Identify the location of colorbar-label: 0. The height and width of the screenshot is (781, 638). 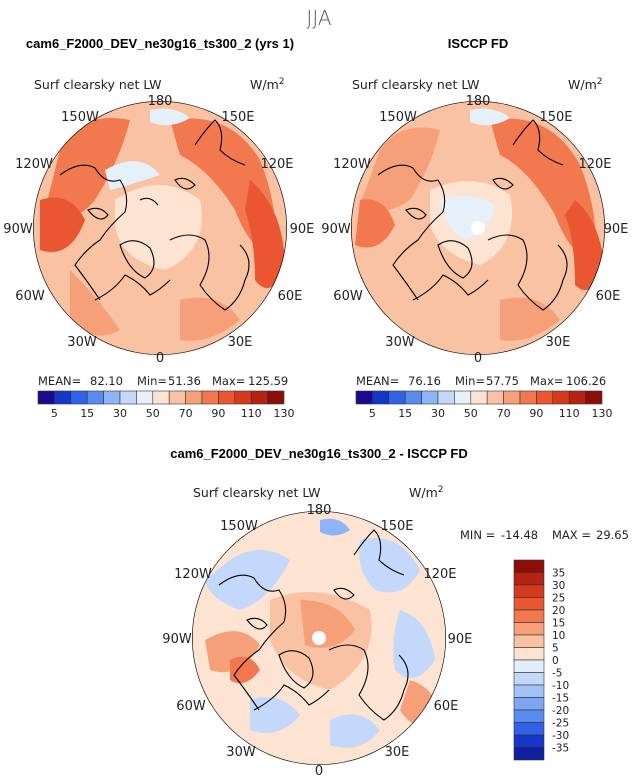
(555, 661).